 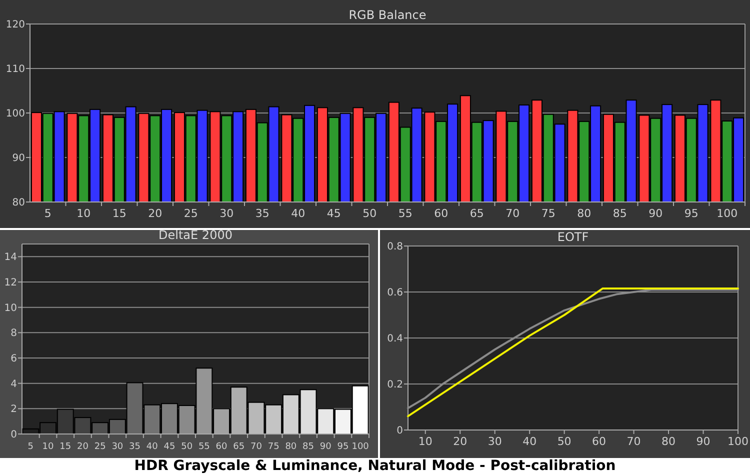 What do you see at coordinates (15, 114) in the screenshot?
I see `y-tick-label: 100` at bounding box center [15, 114].